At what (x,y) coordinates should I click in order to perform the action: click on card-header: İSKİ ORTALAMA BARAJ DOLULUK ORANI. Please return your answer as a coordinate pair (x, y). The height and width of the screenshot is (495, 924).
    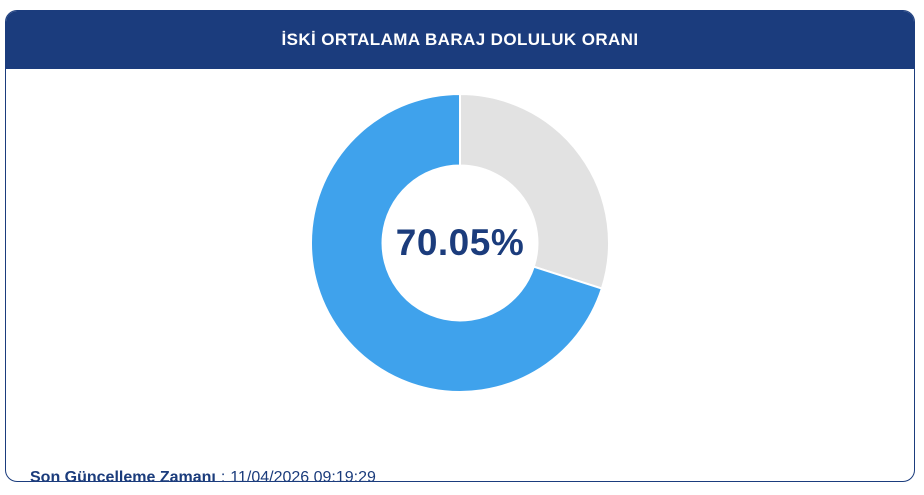
    Looking at the image, I should click on (460, 40).